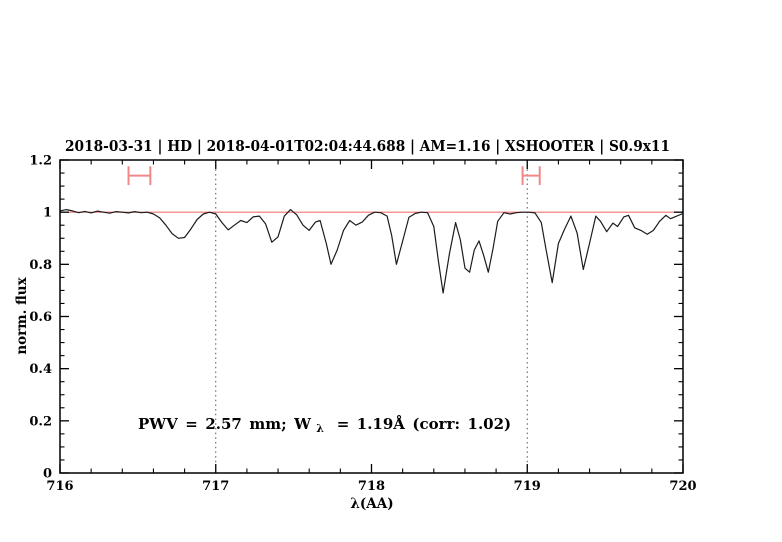  What do you see at coordinates (371, 486) in the screenshot?
I see `x-tick-label: 718` at bounding box center [371, 486].